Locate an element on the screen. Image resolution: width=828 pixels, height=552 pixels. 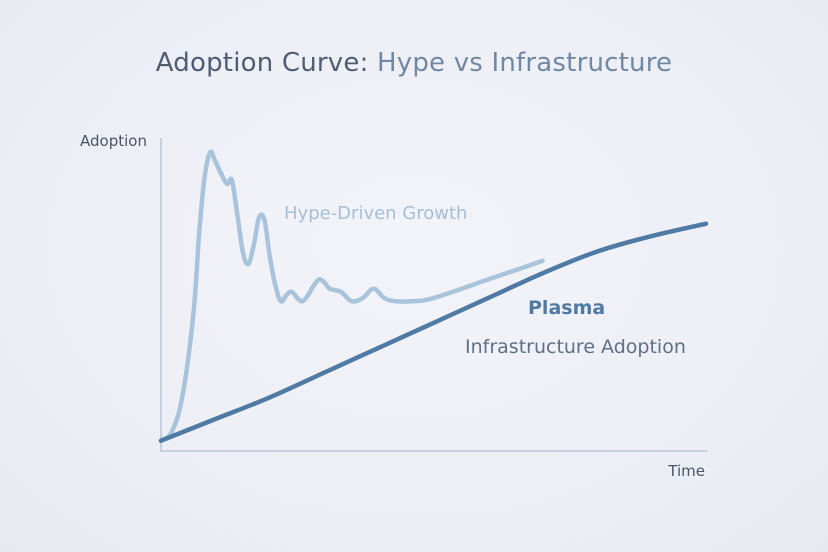
hype-series-label: Hype-Driven Growth is located at coordinates (375, 213).